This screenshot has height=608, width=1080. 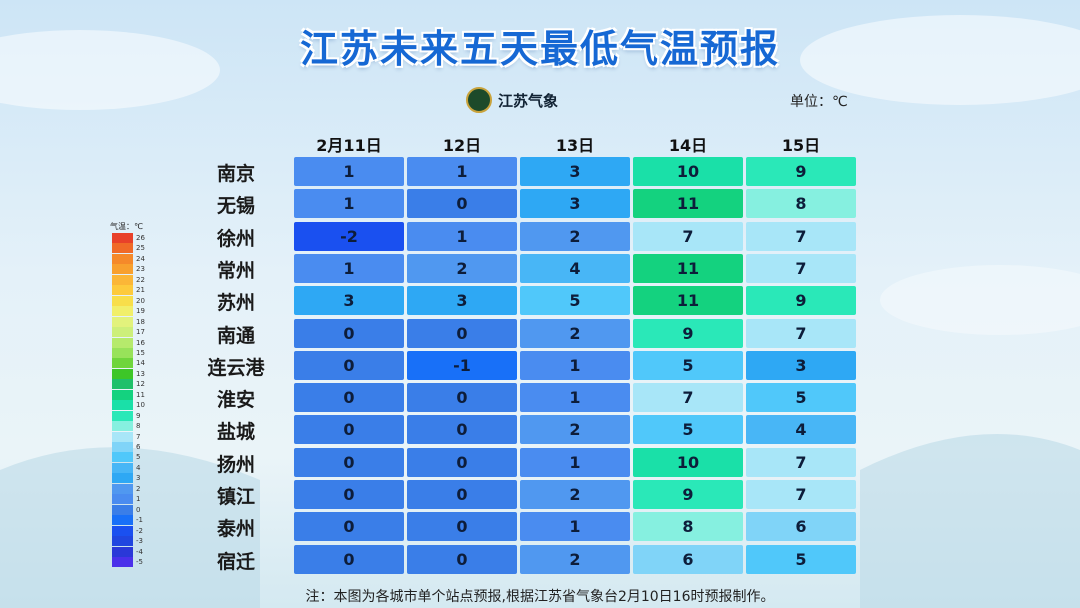 I want to click on cell: 8, so click(x=801, y=204).